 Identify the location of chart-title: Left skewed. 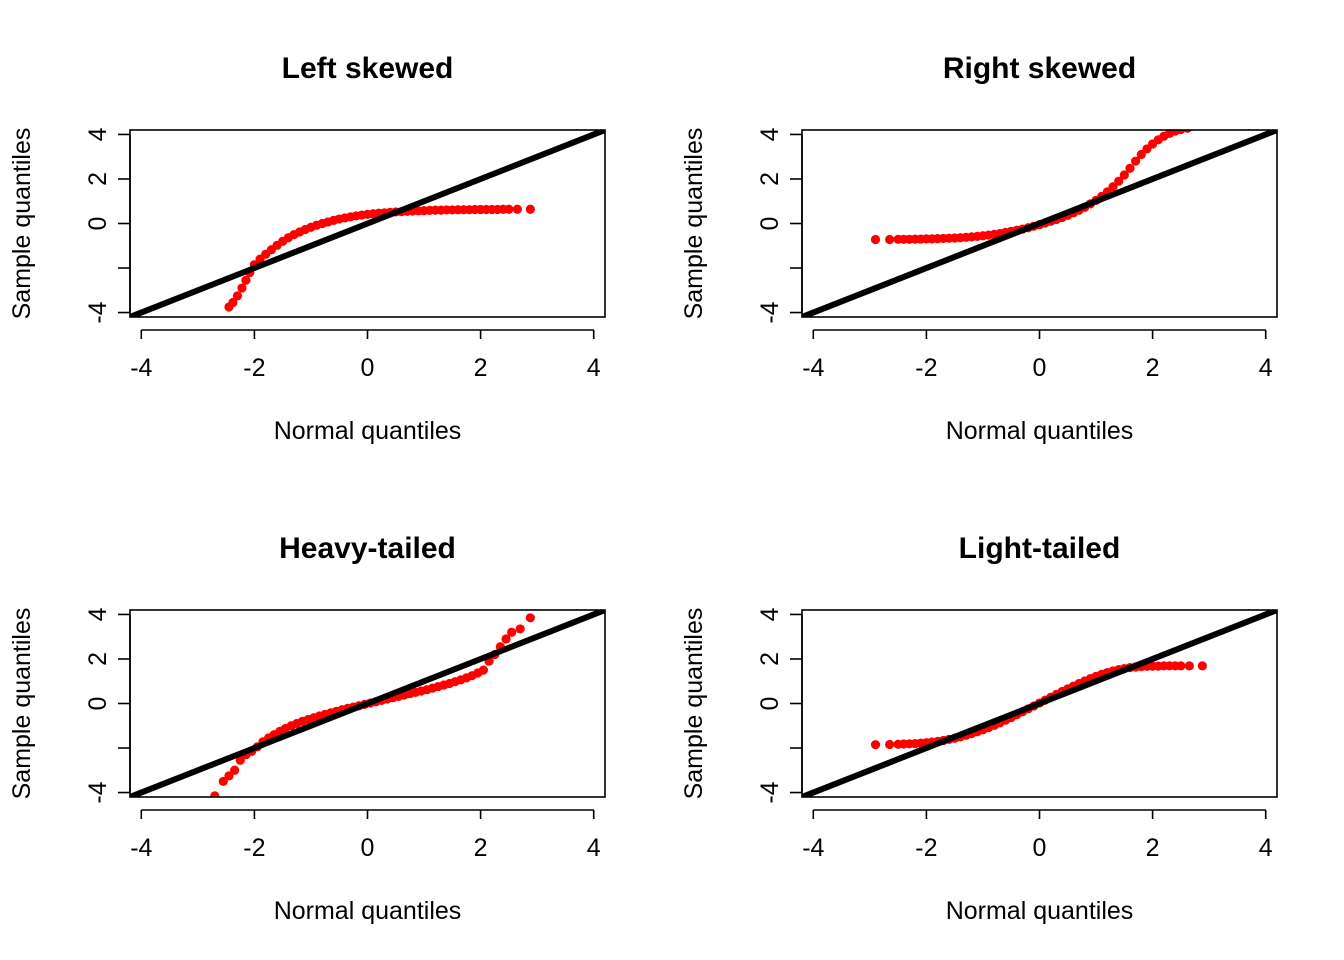
(368, 68).